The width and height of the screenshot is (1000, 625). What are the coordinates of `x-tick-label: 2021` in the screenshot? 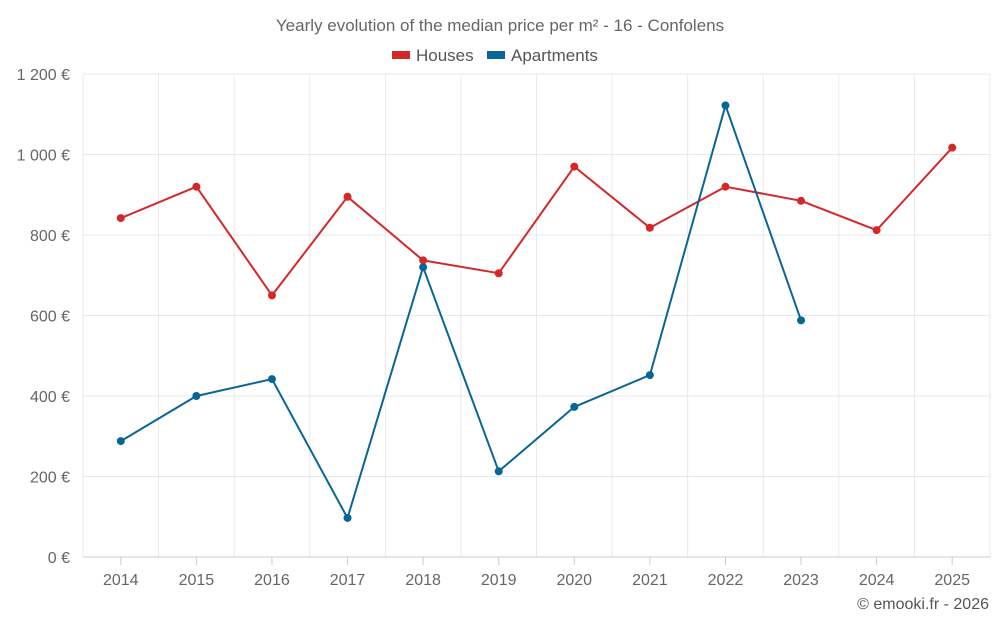 It's located at (650, 580).